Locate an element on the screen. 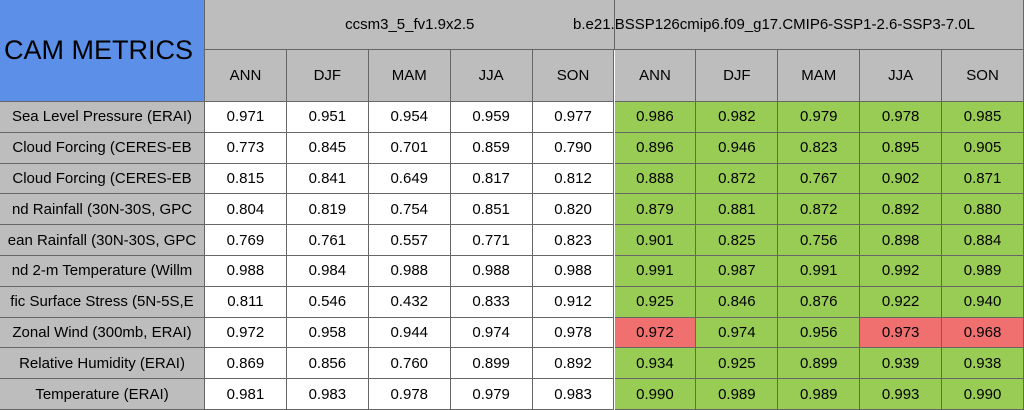 Image resolution: width=1024 pixels, height=410 pixels. value-cell: 0.804 is located at coordinates (246, 210).